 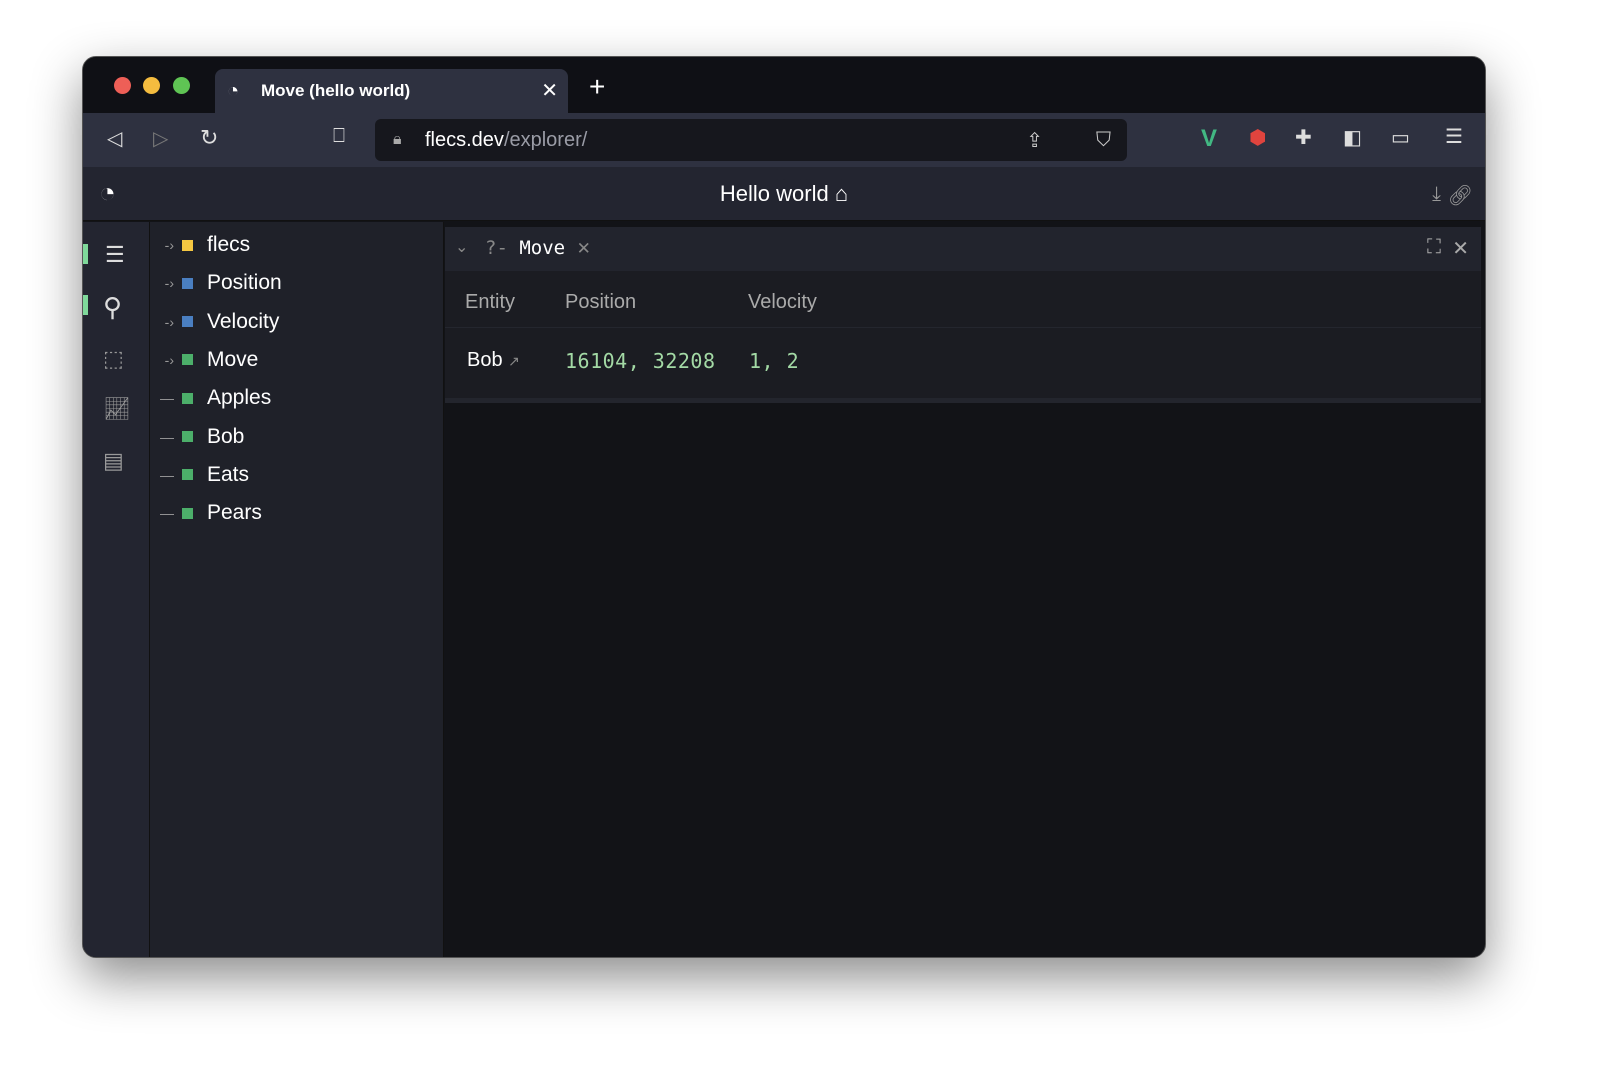 What do you see at coordinates (336, 90) in the screenshot?
I see `tab-title: Move (hello world)` at bounding box center [336, 90].